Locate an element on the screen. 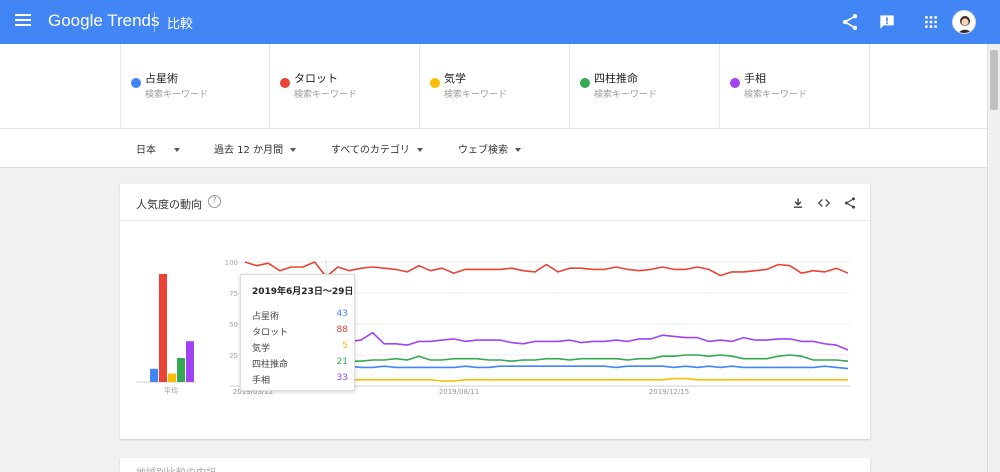 Image resolution: width=1000 pixels, height=472 pixels. tooltip-row: タロット 88 is located at coordinates (300, 331).